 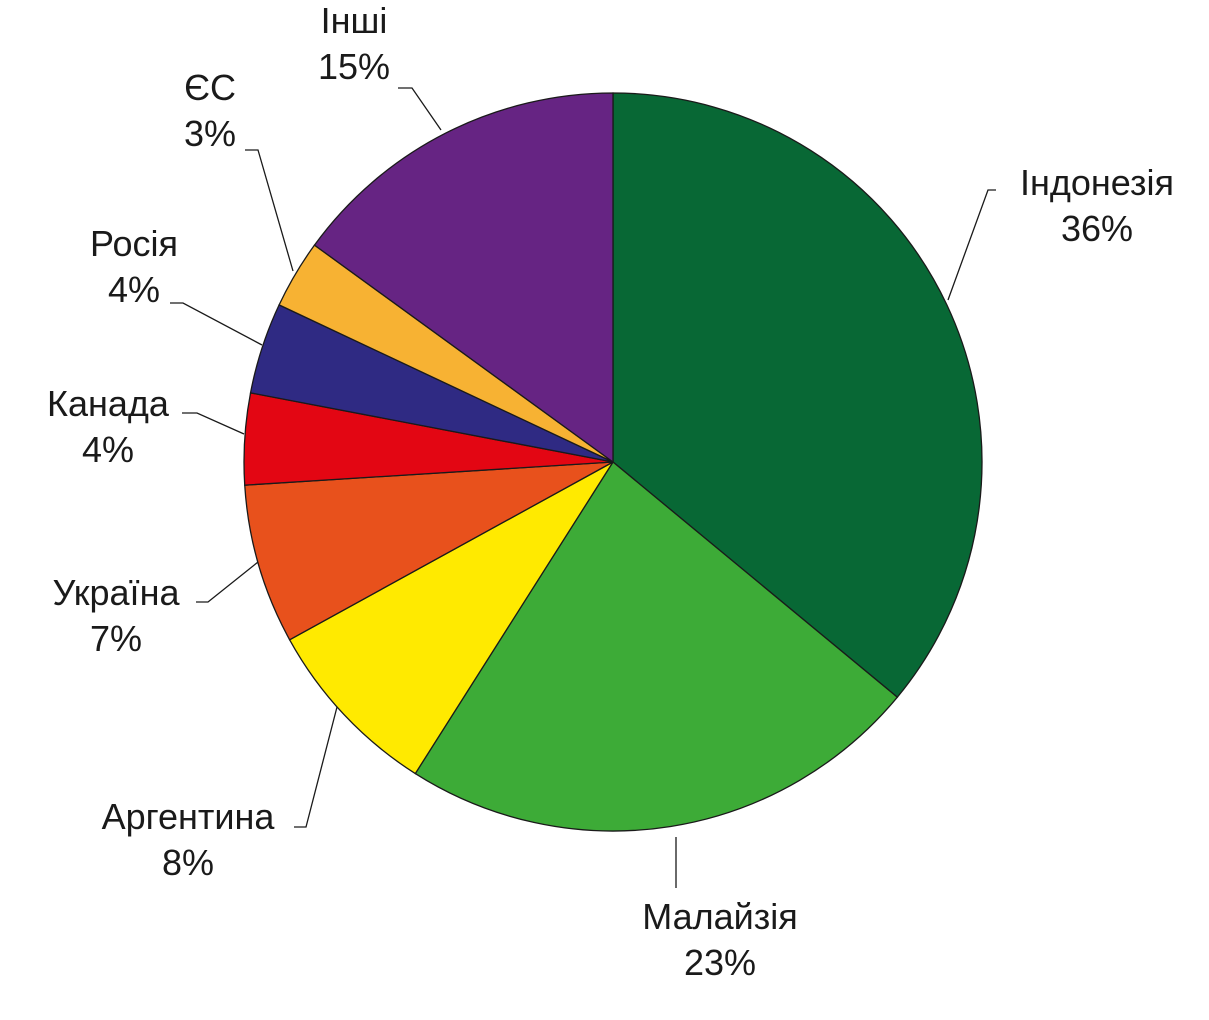 I want to click on slice-label-name: Інші, so click(x=354, y=20).